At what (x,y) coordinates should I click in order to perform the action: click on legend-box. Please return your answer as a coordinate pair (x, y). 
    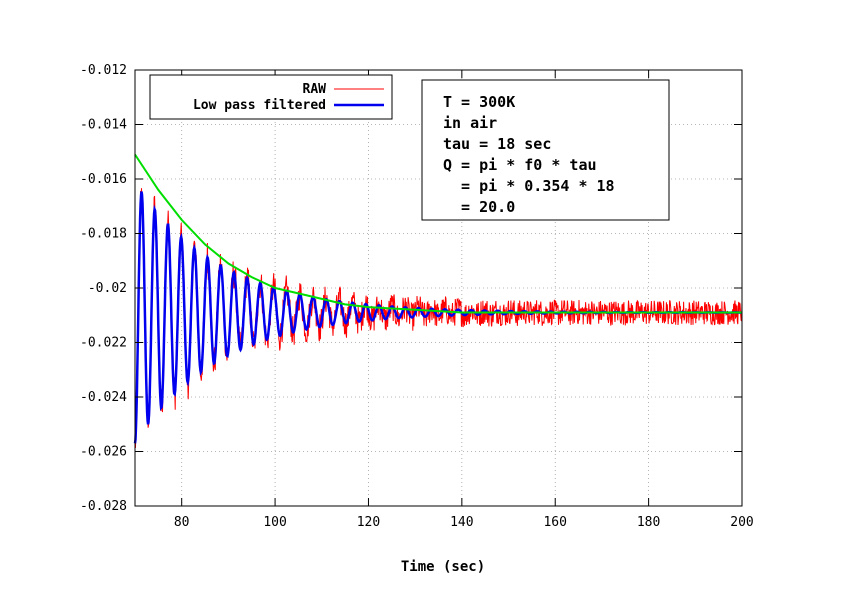
    Looking at the image, I should click on (271, 97).